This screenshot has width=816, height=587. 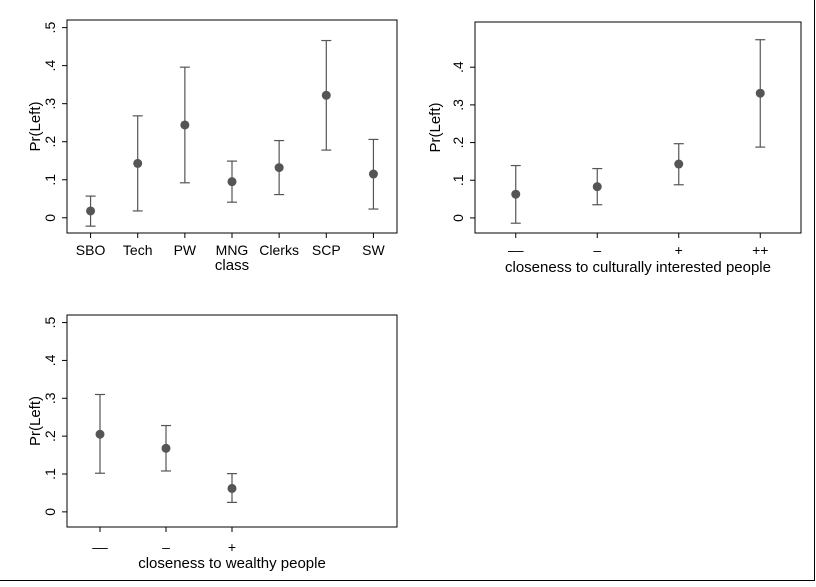 What do you see at coordinates (232, 563) in the screenshot?
I see `x-axis-label: closeness to wealthy people` at bounding box center [232, 563].